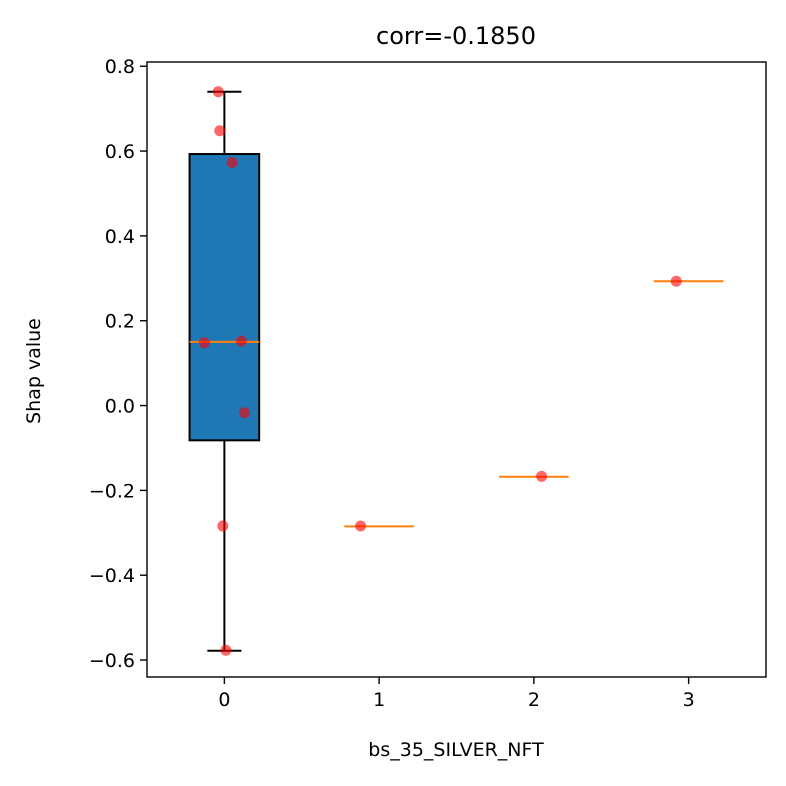  Describe the element at coordinates (379, 700) in the screenshot. I see `x-tick-label-1: 1` at that location.